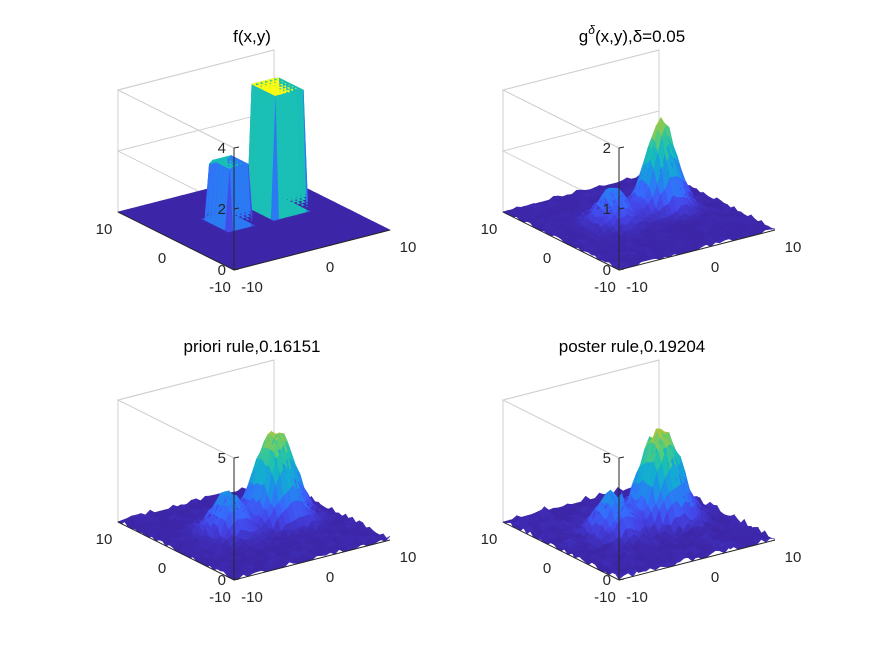  I want to click on chart-title-suffix: (x,y),δ=0.05, so click(640, 36).